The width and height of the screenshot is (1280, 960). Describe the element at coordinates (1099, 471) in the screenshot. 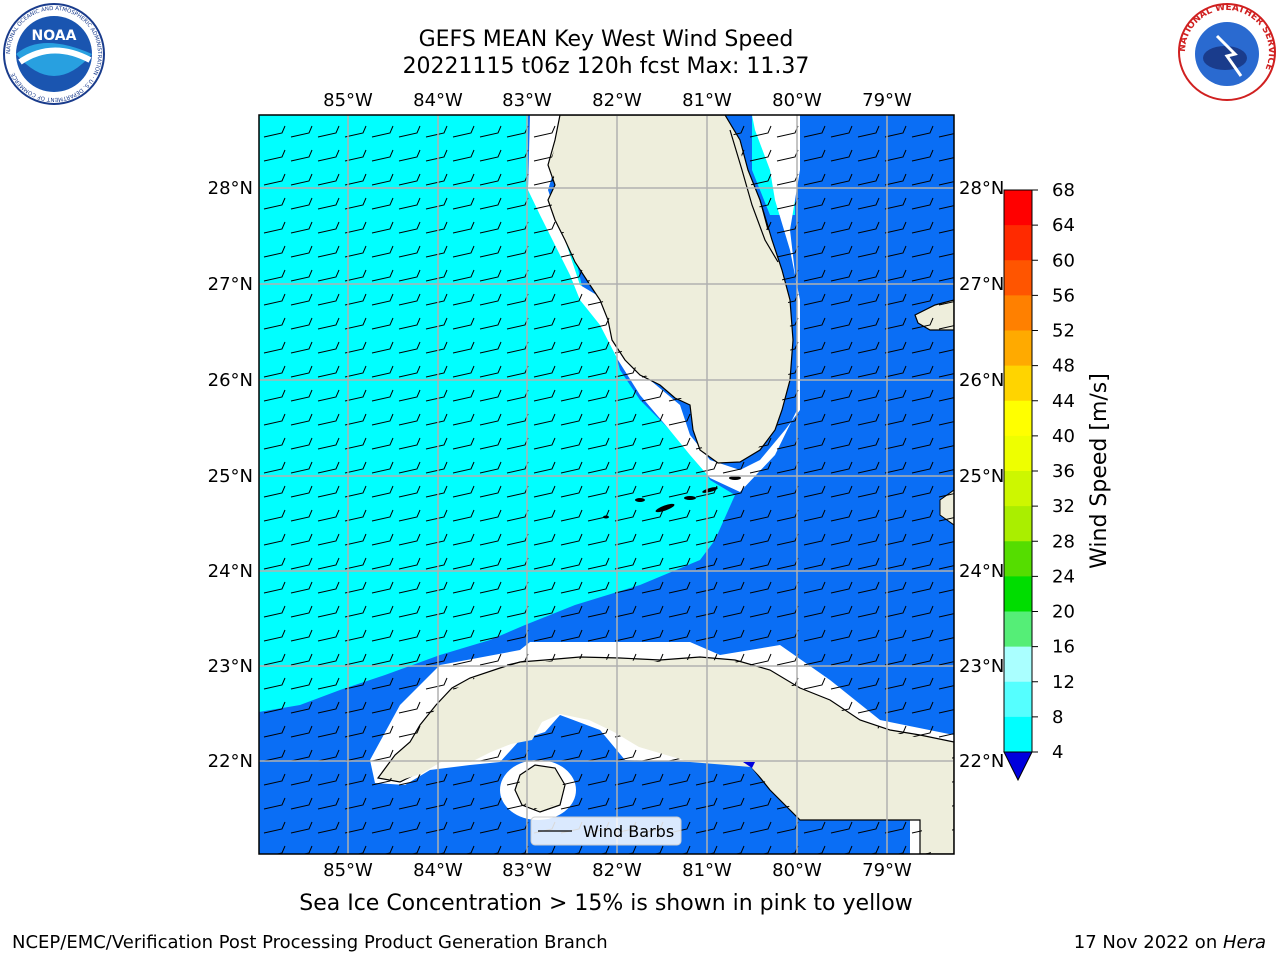

I see `colorbar-label: Wind Speed [m/s]` at that location.